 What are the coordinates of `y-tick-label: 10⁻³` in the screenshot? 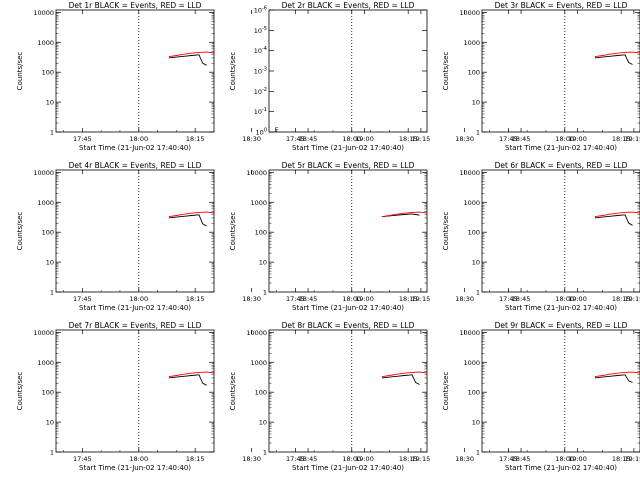 It's located at (260, 71).